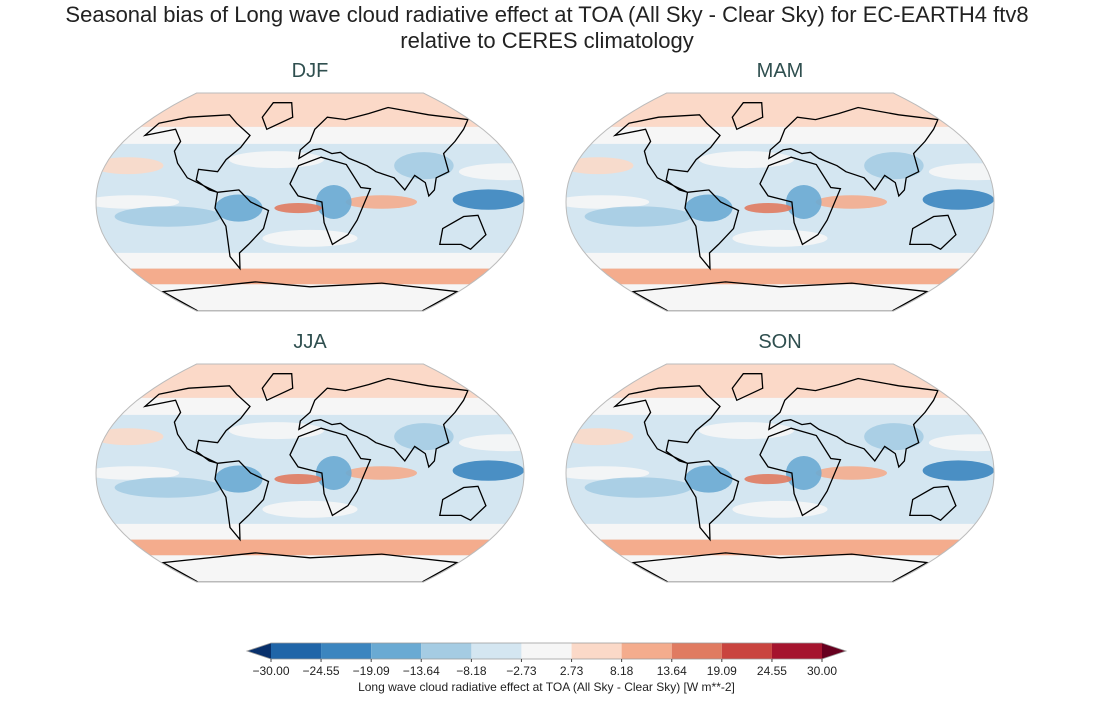  Describe the element at coordinates (259, 651) in the screenshot. I see `colorbar-under` at that location.